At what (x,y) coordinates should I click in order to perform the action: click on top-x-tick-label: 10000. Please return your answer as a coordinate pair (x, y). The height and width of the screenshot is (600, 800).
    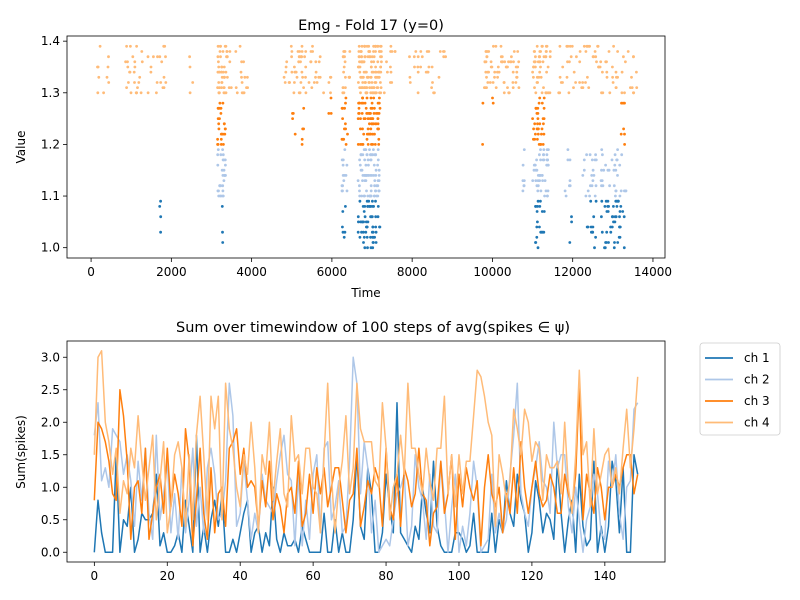
    Looking at the image, I should click on (492, 272).